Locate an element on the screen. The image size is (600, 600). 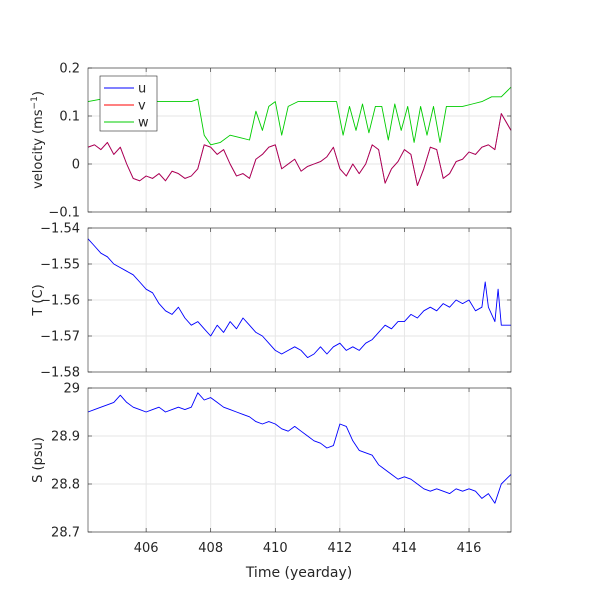
series-line-panel2 is located at coordinates (299, 448).